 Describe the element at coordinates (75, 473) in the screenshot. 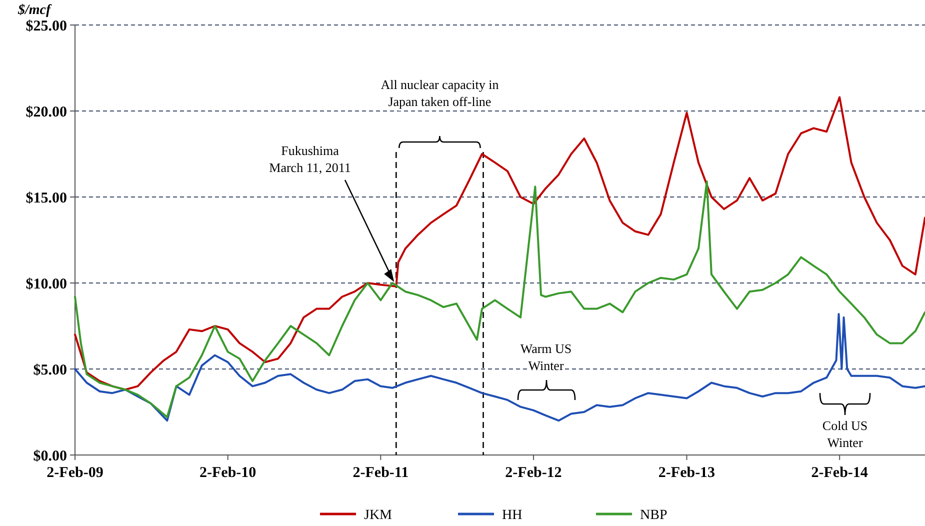

I see `x-tick-label: 2-Feb-09` at that location.